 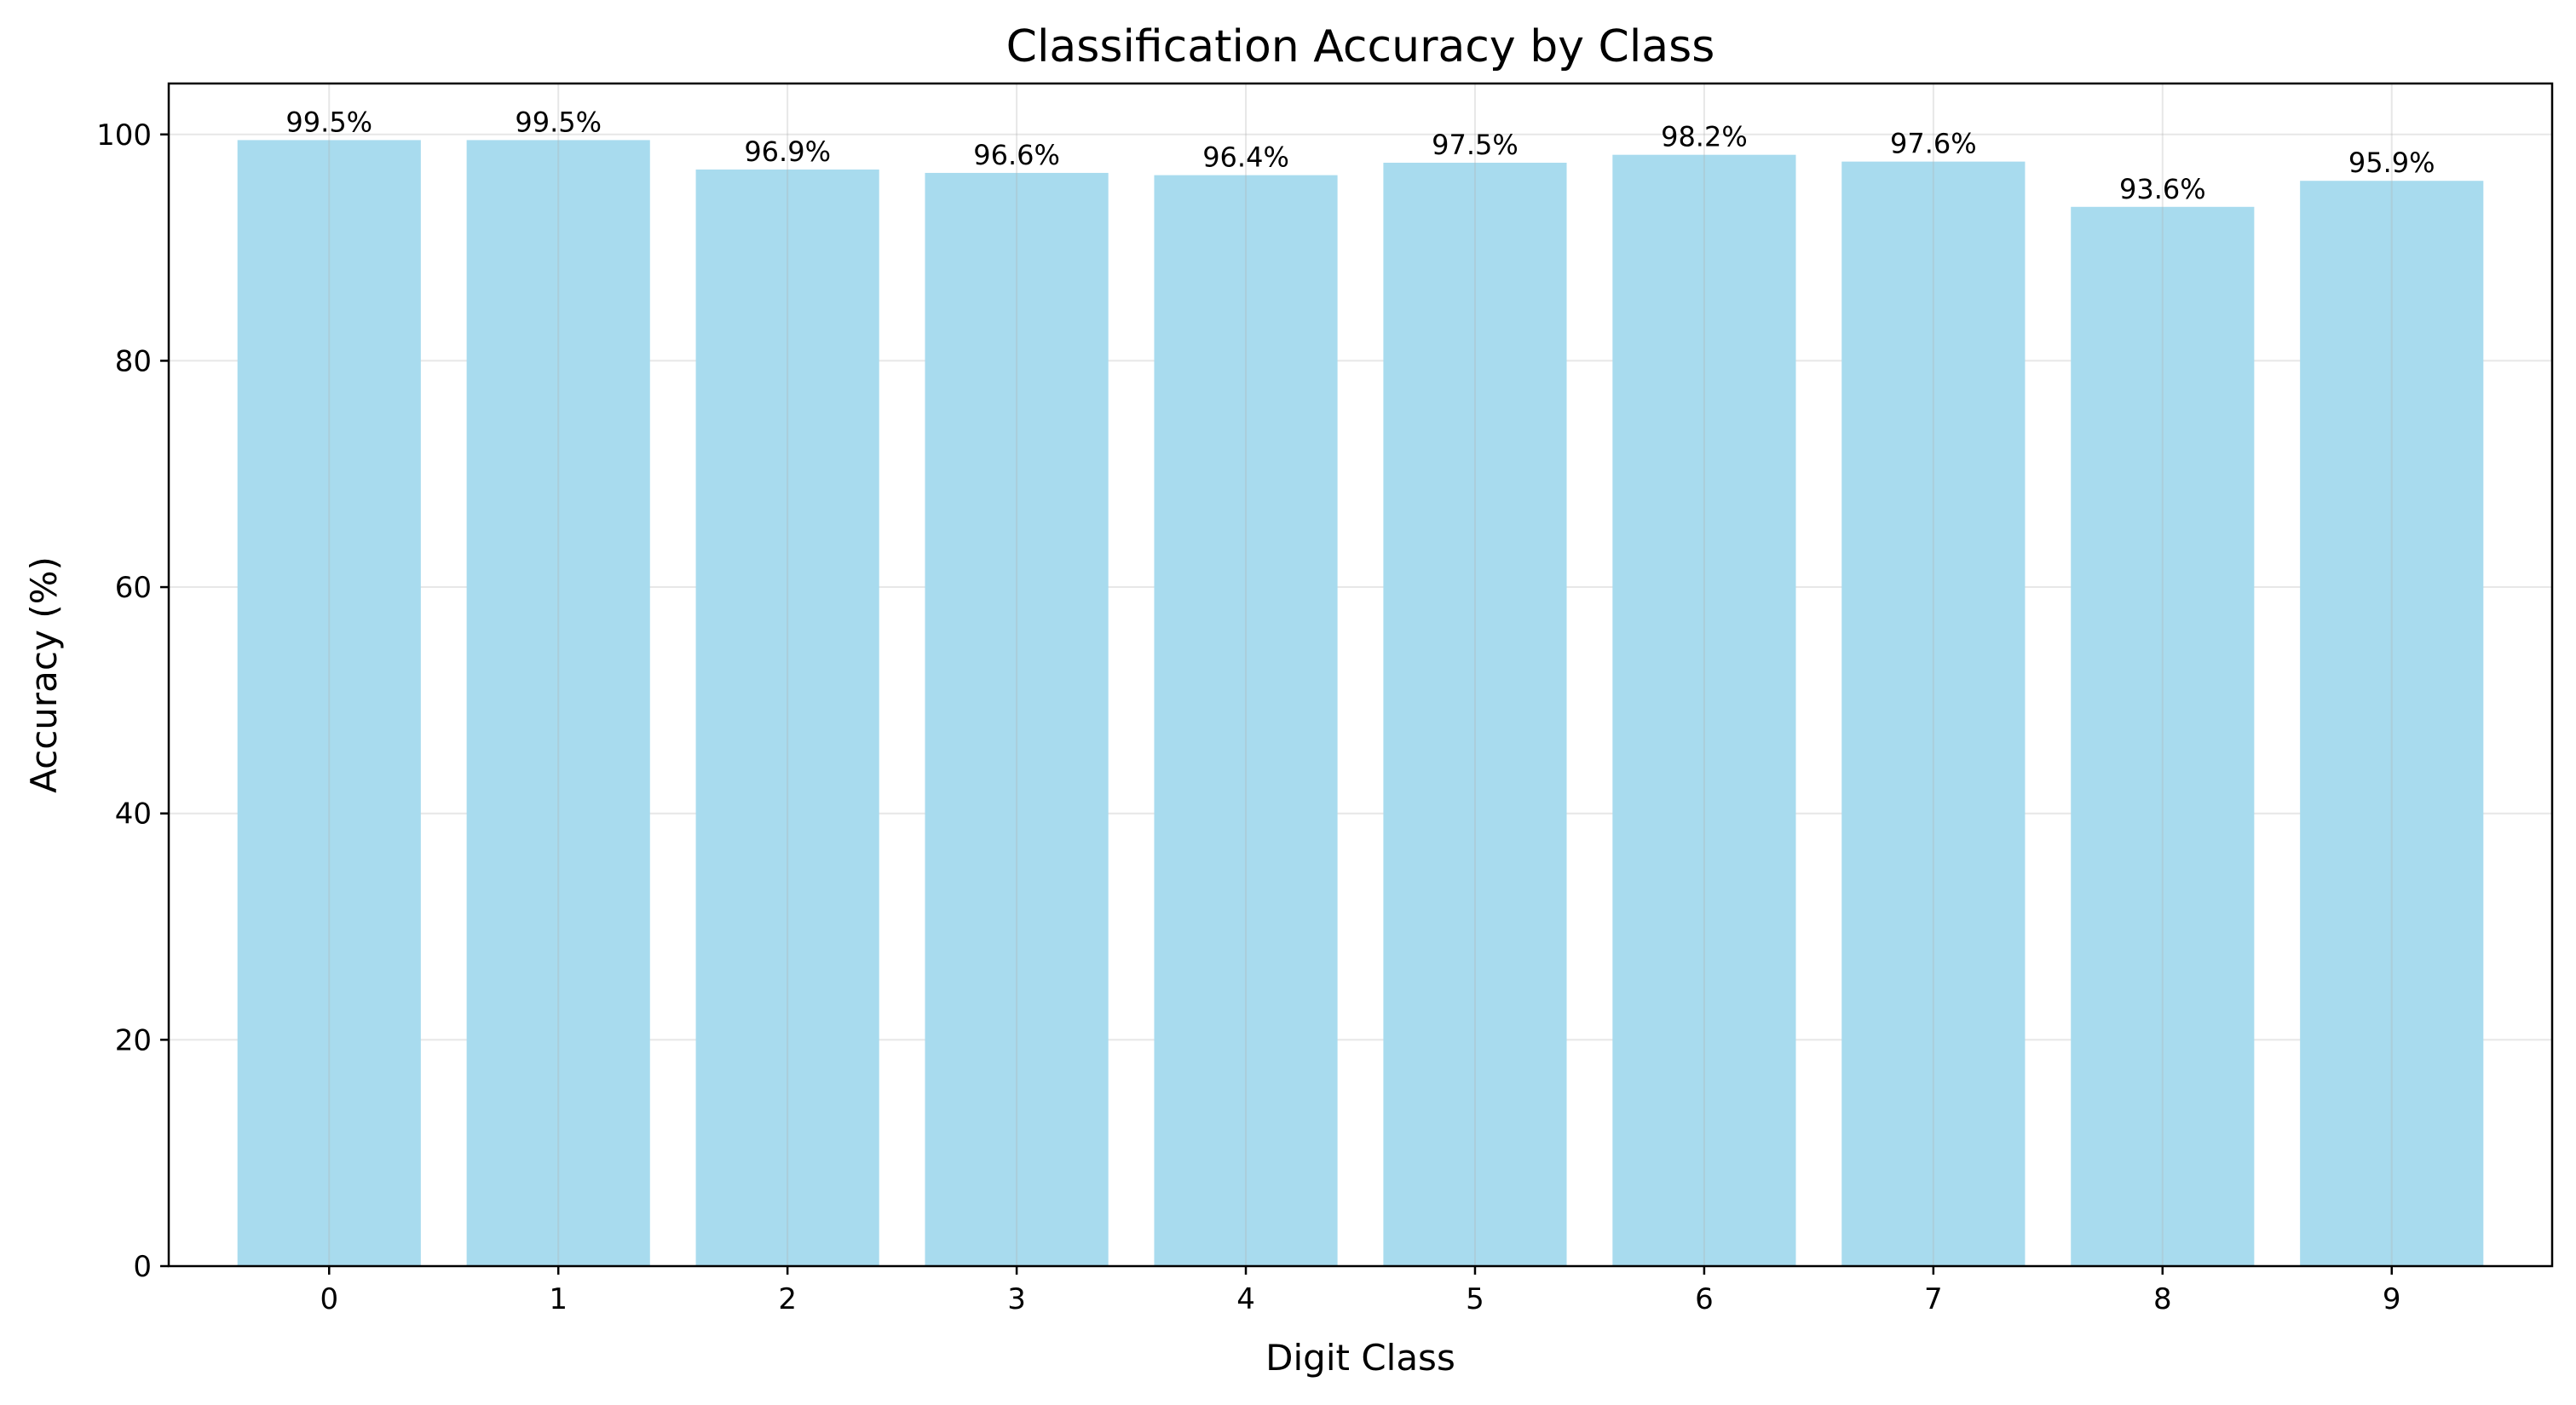 I want to click on x-tick-label-9: 9, so click(x=2392, y=1299).